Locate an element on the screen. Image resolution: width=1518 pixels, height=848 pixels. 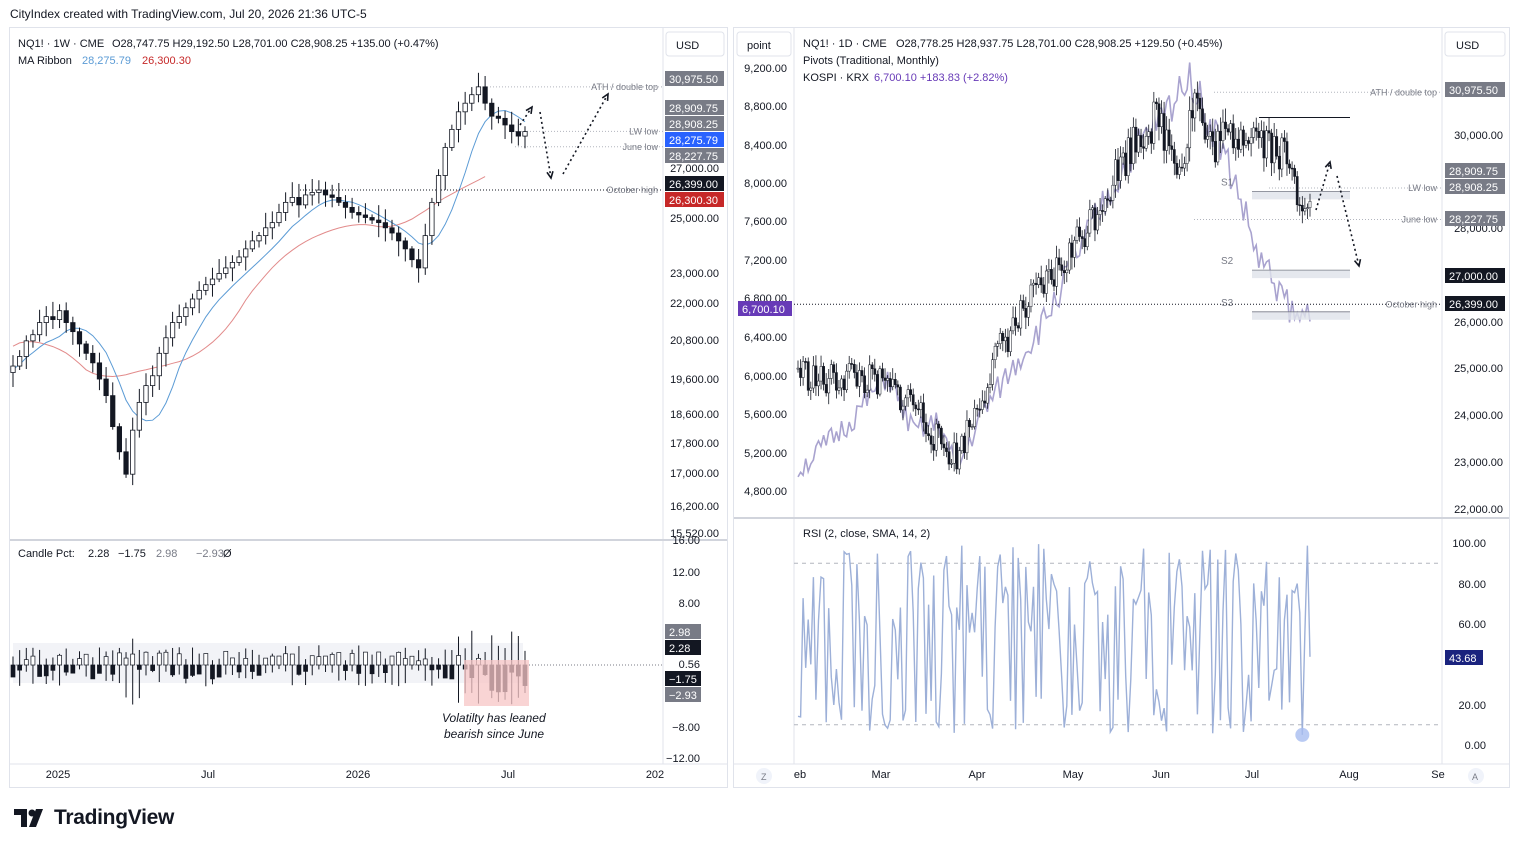
candle-pct-badge-2-text: −1.75 is located at coordinates (683, 680).